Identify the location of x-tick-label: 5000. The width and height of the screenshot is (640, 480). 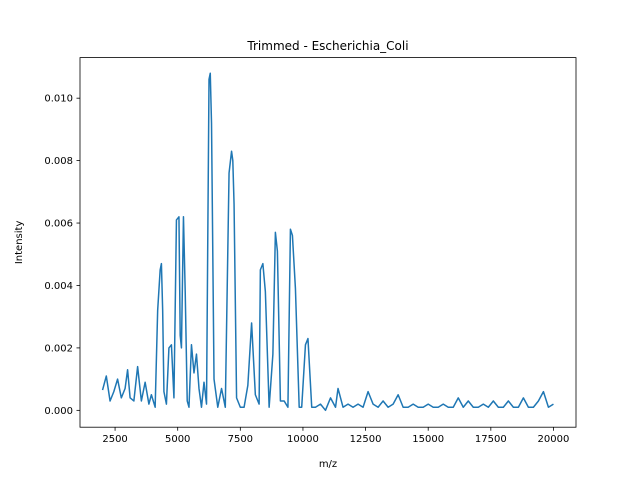
(177, 439).